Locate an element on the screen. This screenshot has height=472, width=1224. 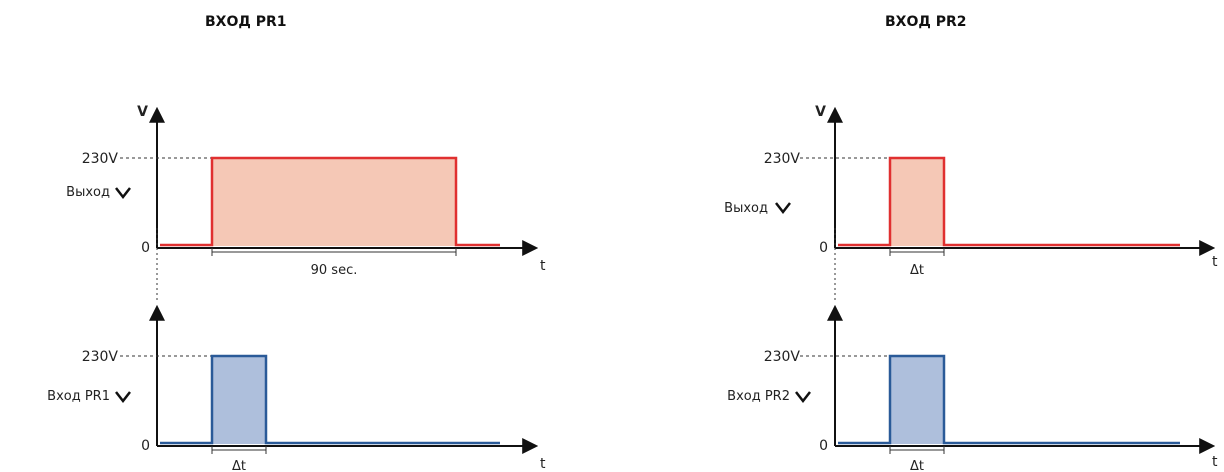
right-input-chart: t 230V 0 Вход PR2 Δt is located at coordinates (972, 388).